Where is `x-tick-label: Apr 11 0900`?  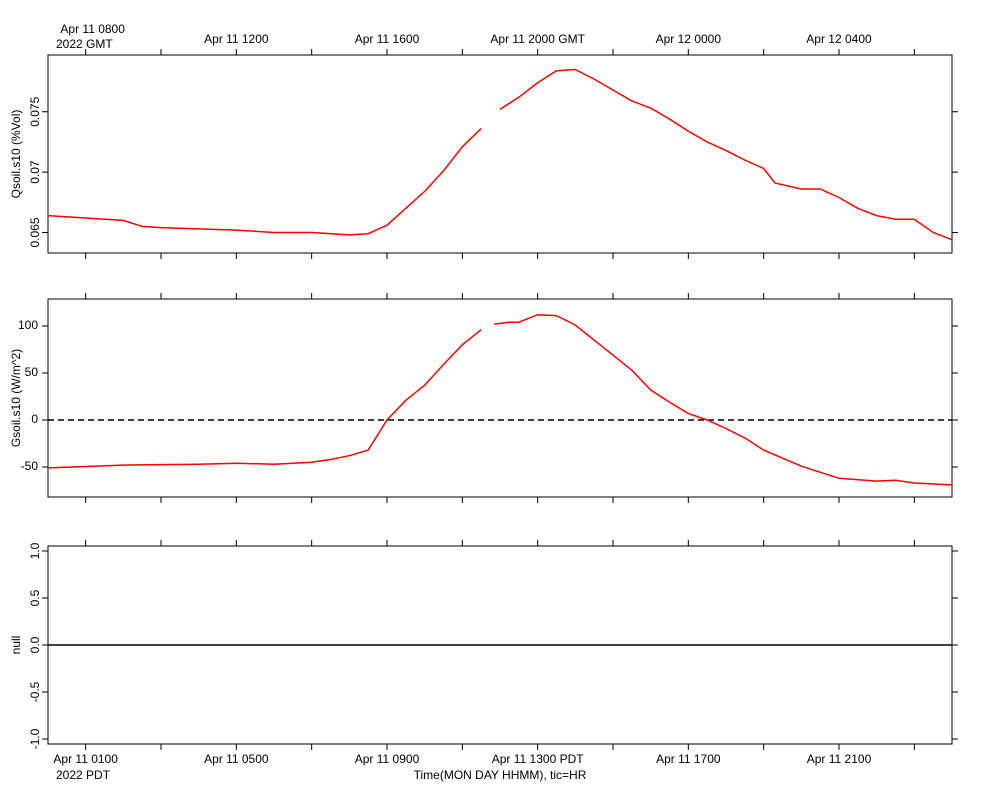 x-tick-label: Apr 11 0900 is located at coordinates (387, 759).